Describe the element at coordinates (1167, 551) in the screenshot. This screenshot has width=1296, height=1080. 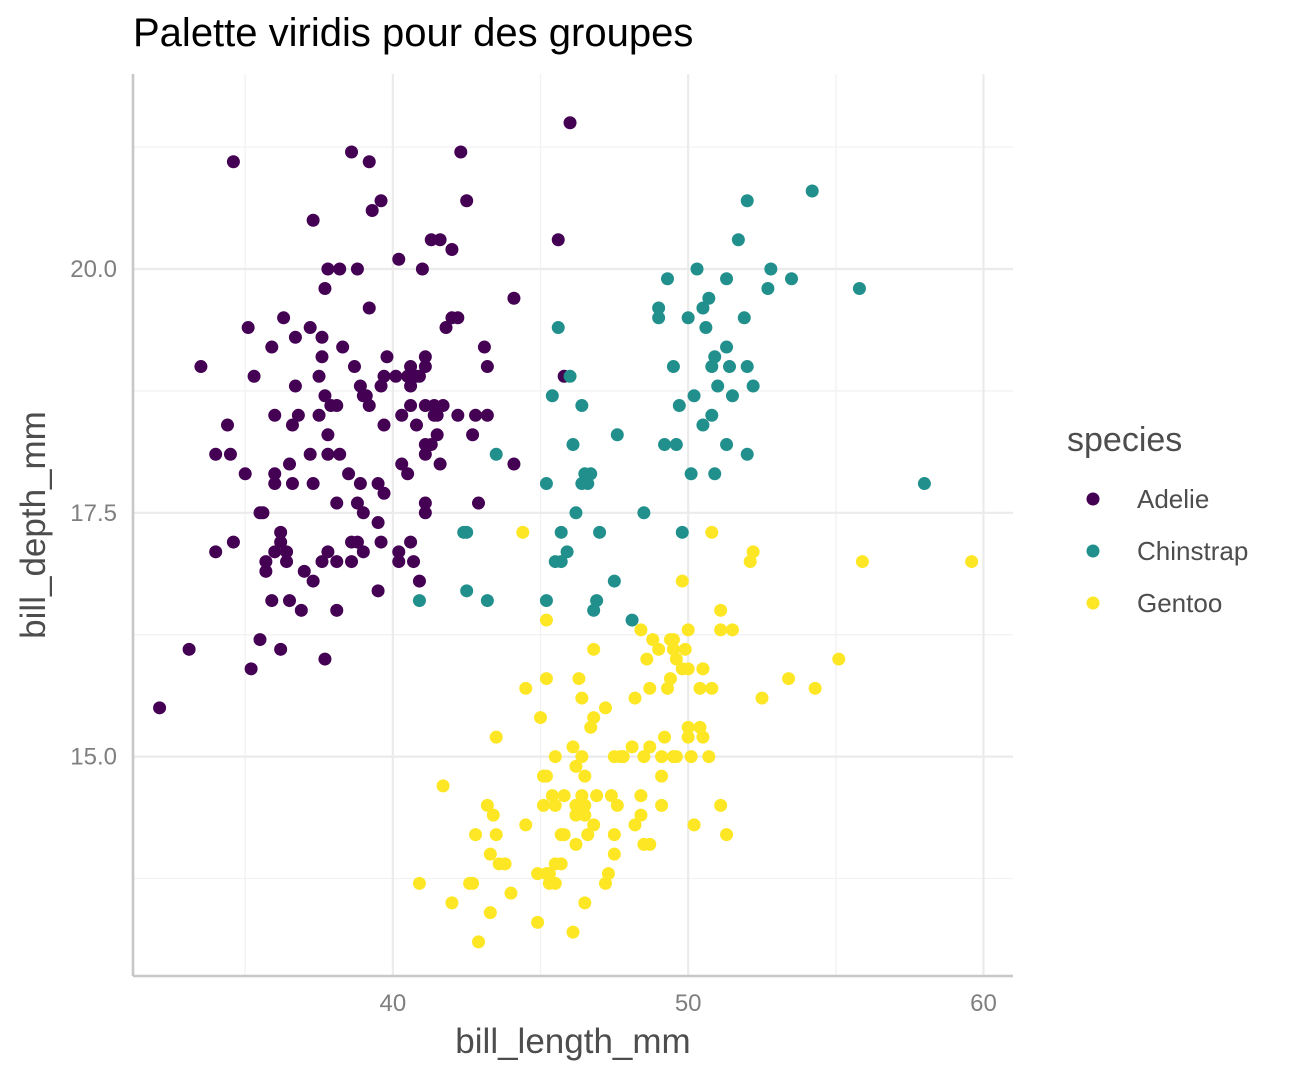
I see `legend-items: Adelie Chinstrap Gentoo` at that location.